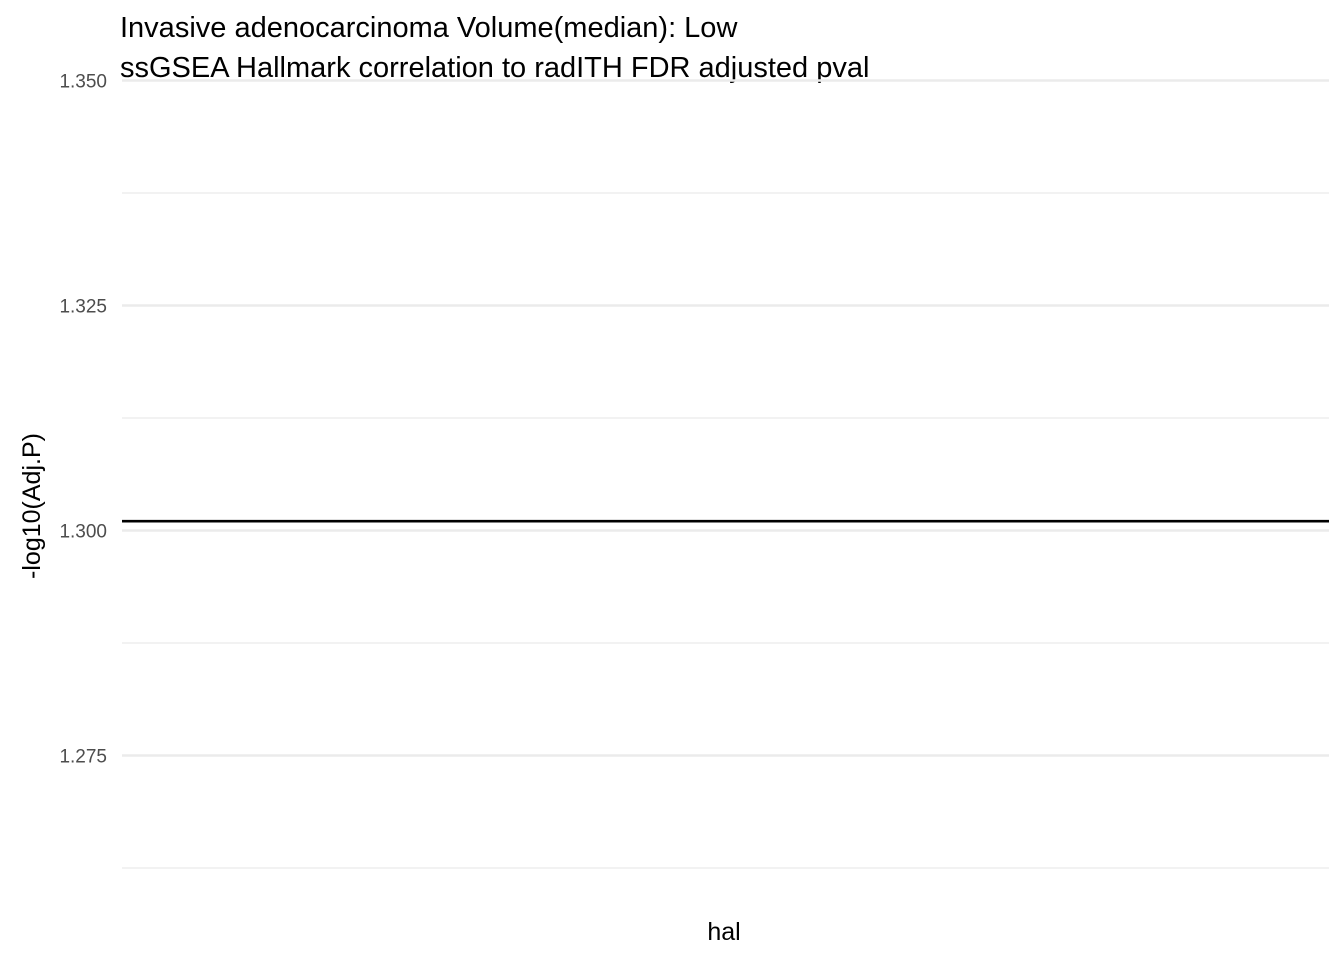  I want to click on x-axis-title: hal, so click(723, 932).